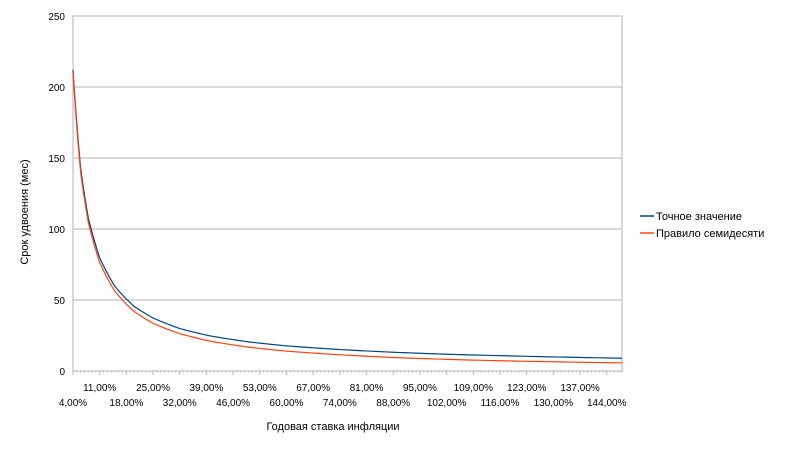 Image resolution: width=786 pixels, height=456 pixels. What do you see at coordinates (474, 388) in the screenshot?
I see `x-tick-label: 109,00%` at bounding box center [474, 388].